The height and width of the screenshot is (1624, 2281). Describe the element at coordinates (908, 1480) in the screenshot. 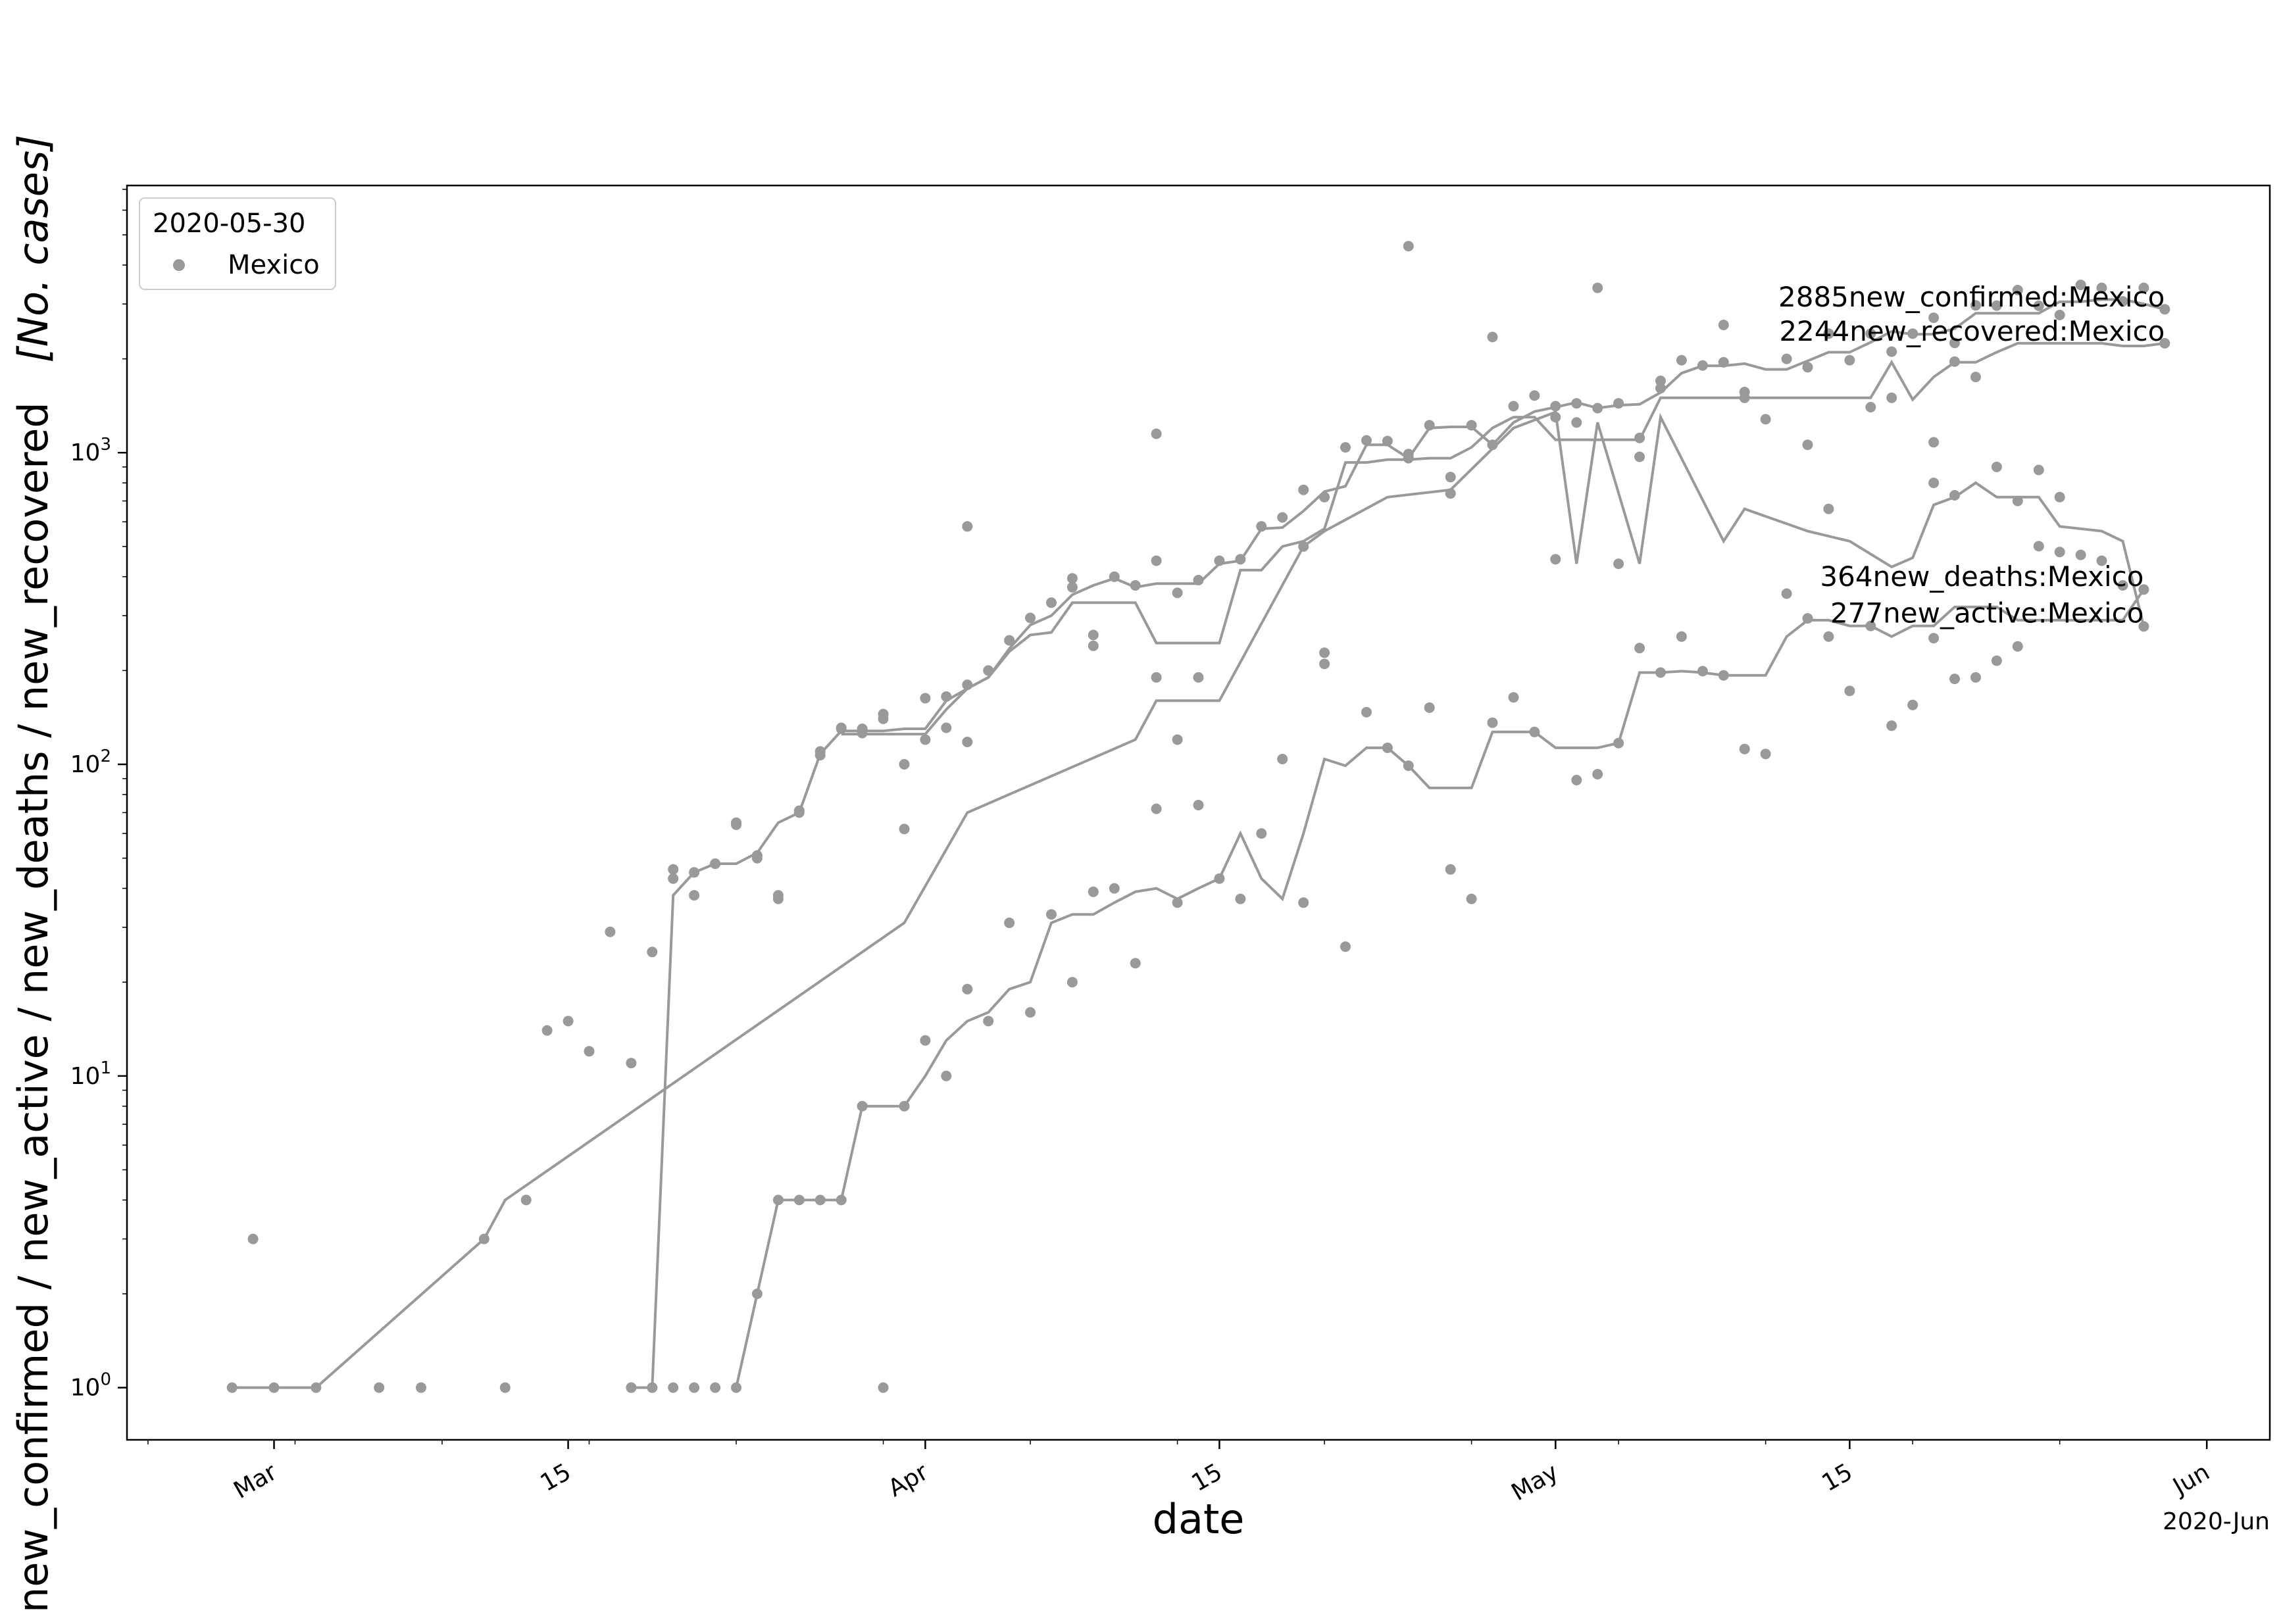

I see `x-tick-label: Apr` at that location.